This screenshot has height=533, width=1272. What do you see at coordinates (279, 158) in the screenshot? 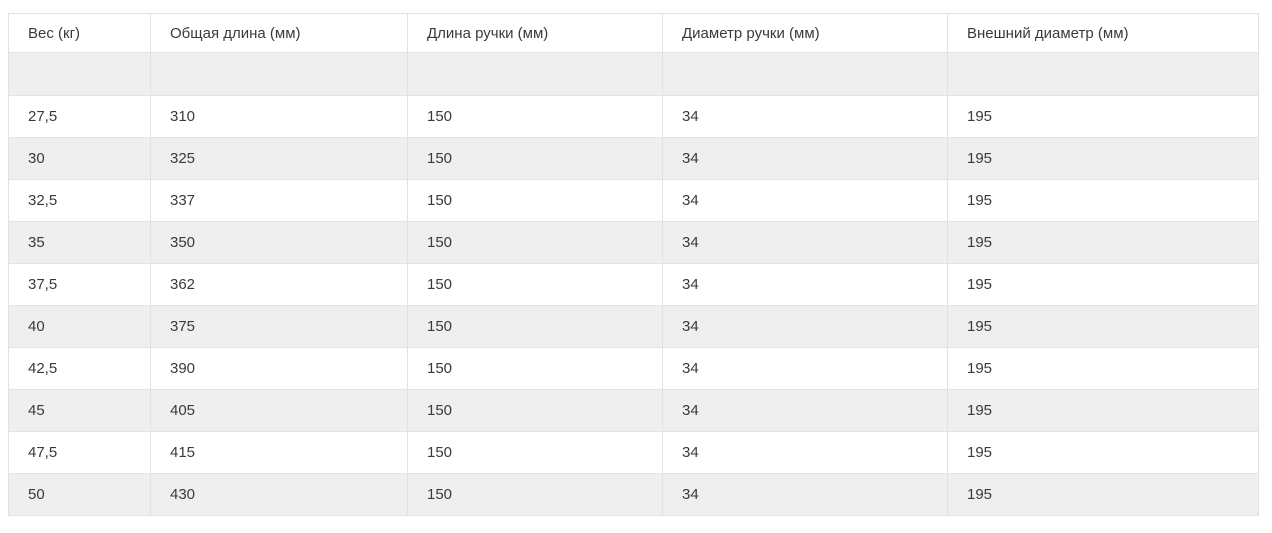
I see `cell-total-length: 325` at bounding box center [279, 158].